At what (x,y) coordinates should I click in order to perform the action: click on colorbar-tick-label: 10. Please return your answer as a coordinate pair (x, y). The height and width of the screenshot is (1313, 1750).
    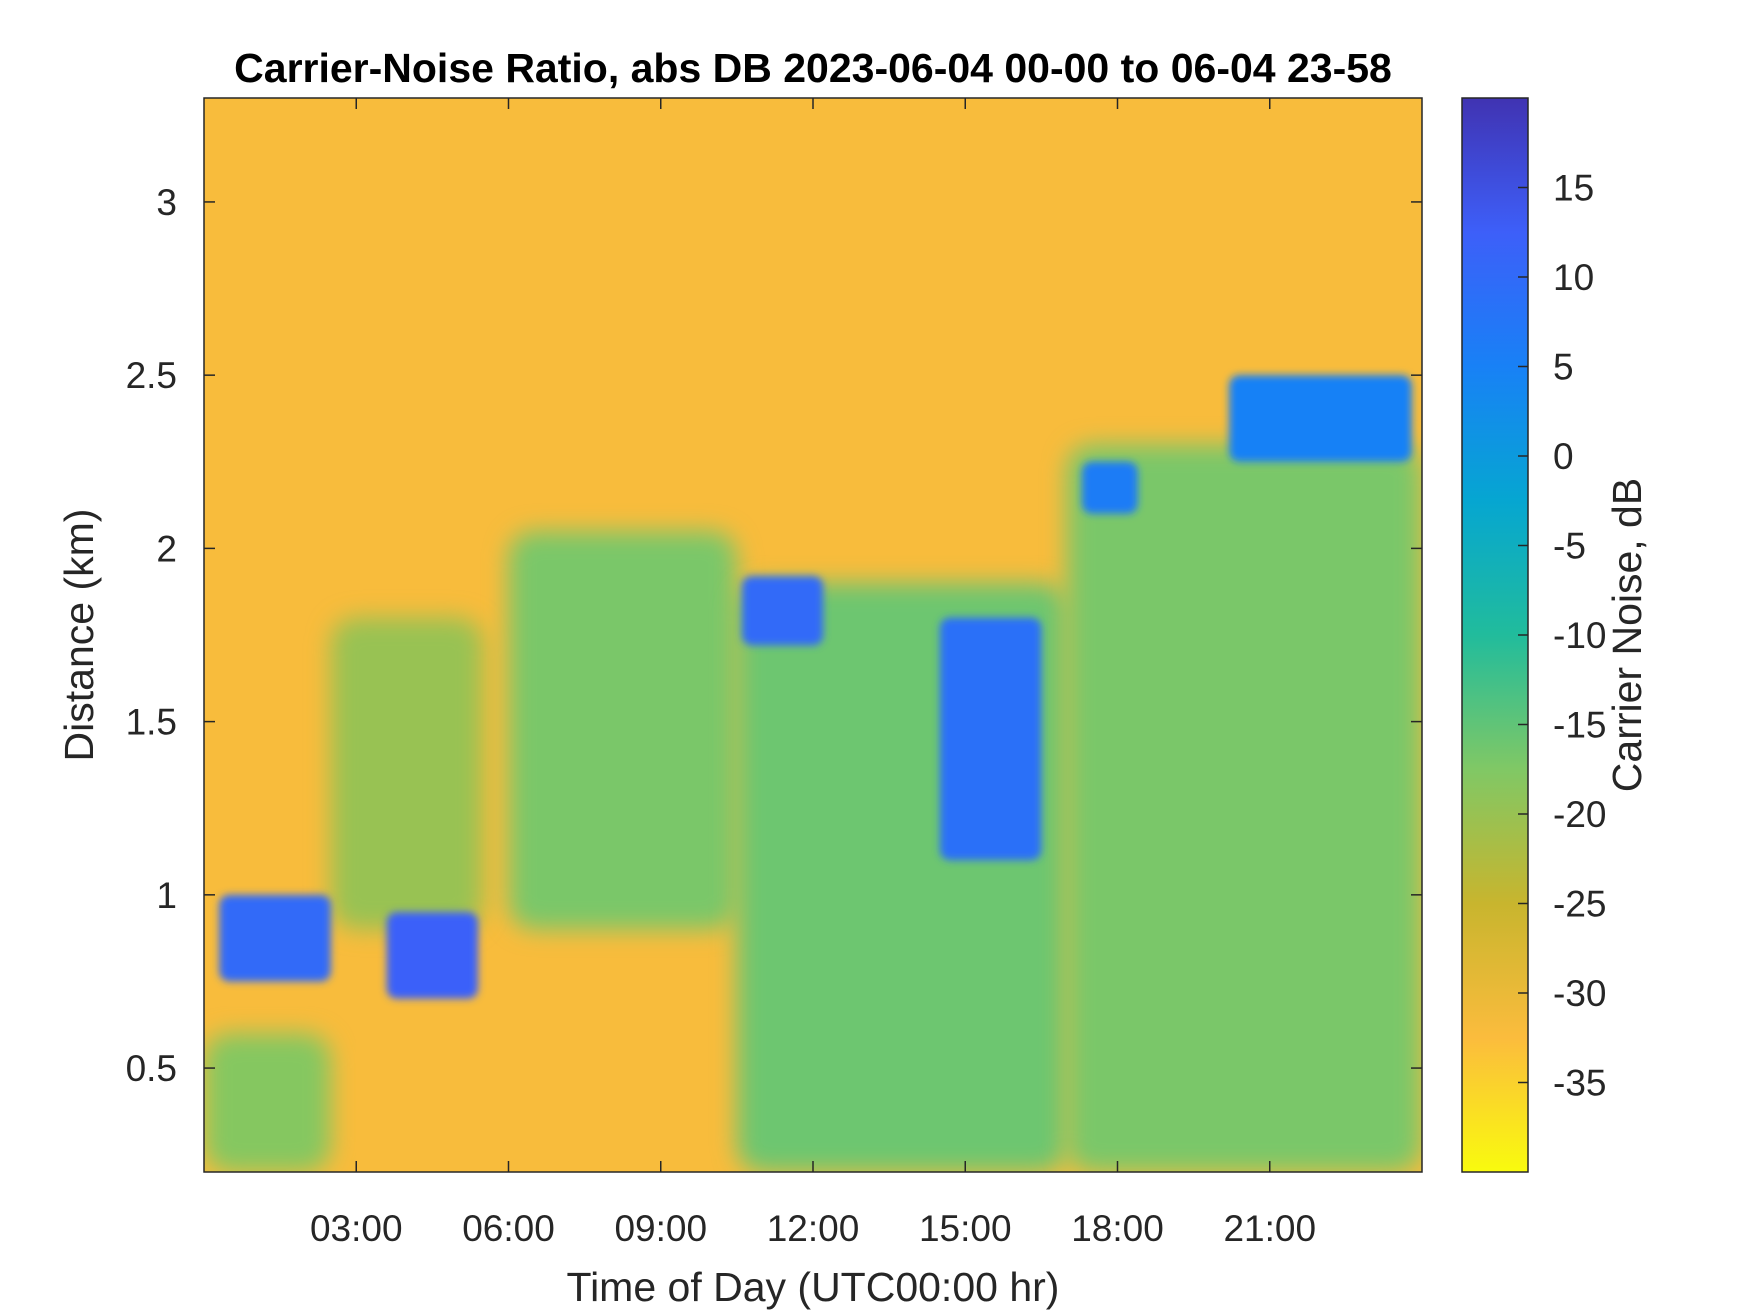
    Looking at the image, I should click on (1573, 277).